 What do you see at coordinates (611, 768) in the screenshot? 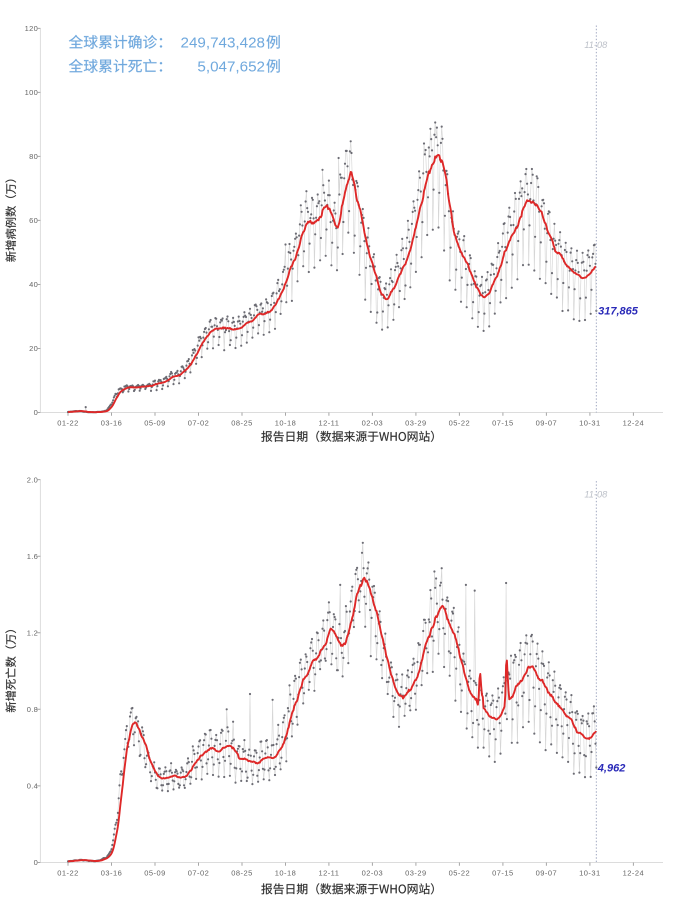
I see `svg-text: 4,962` at bounding box center [611, 768].